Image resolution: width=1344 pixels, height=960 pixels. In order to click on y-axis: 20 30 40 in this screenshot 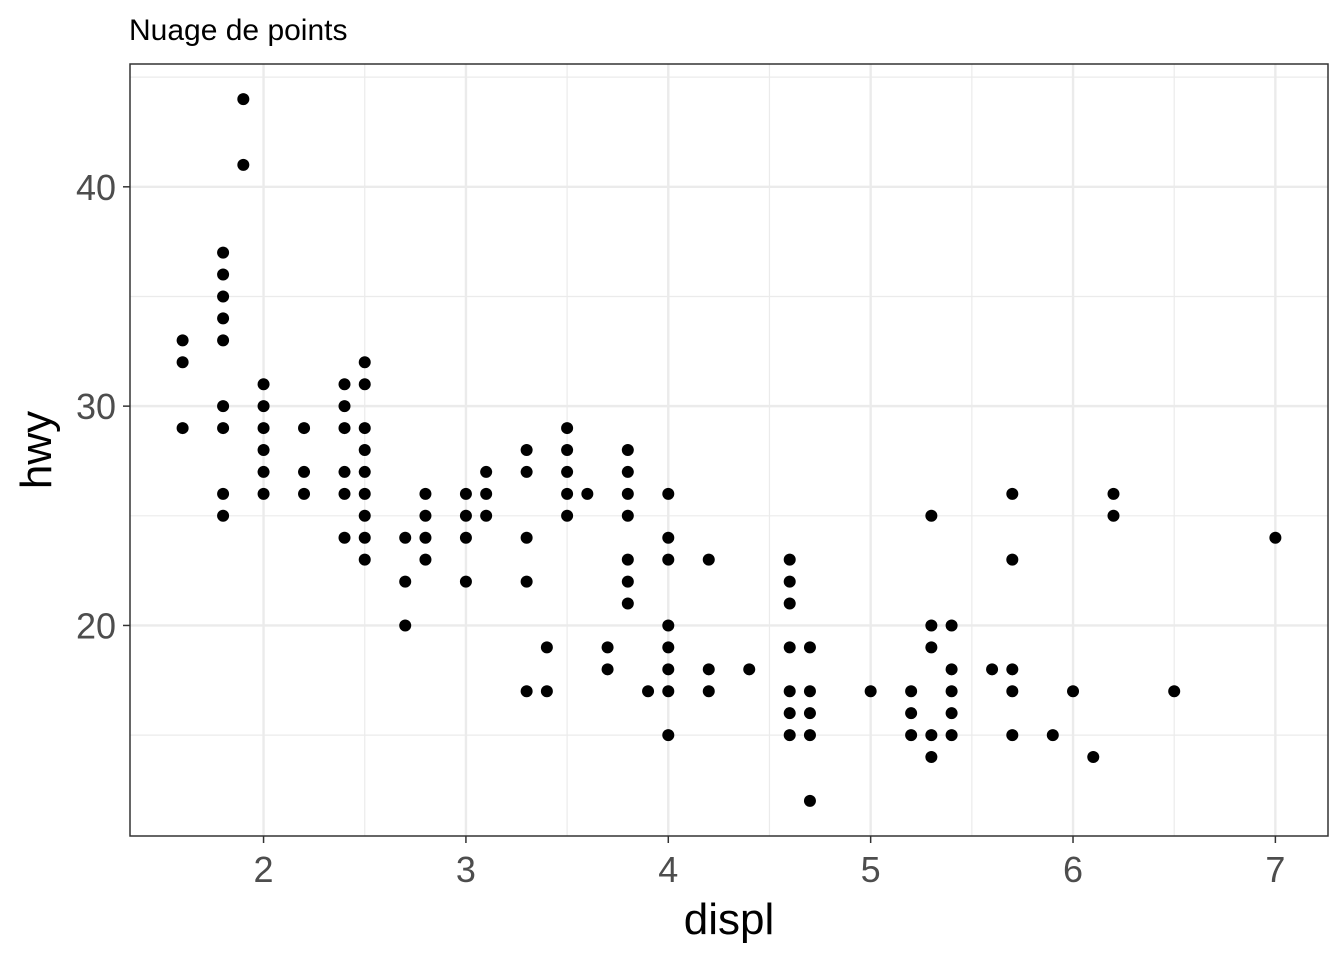, I will do `click(103, 406)`.